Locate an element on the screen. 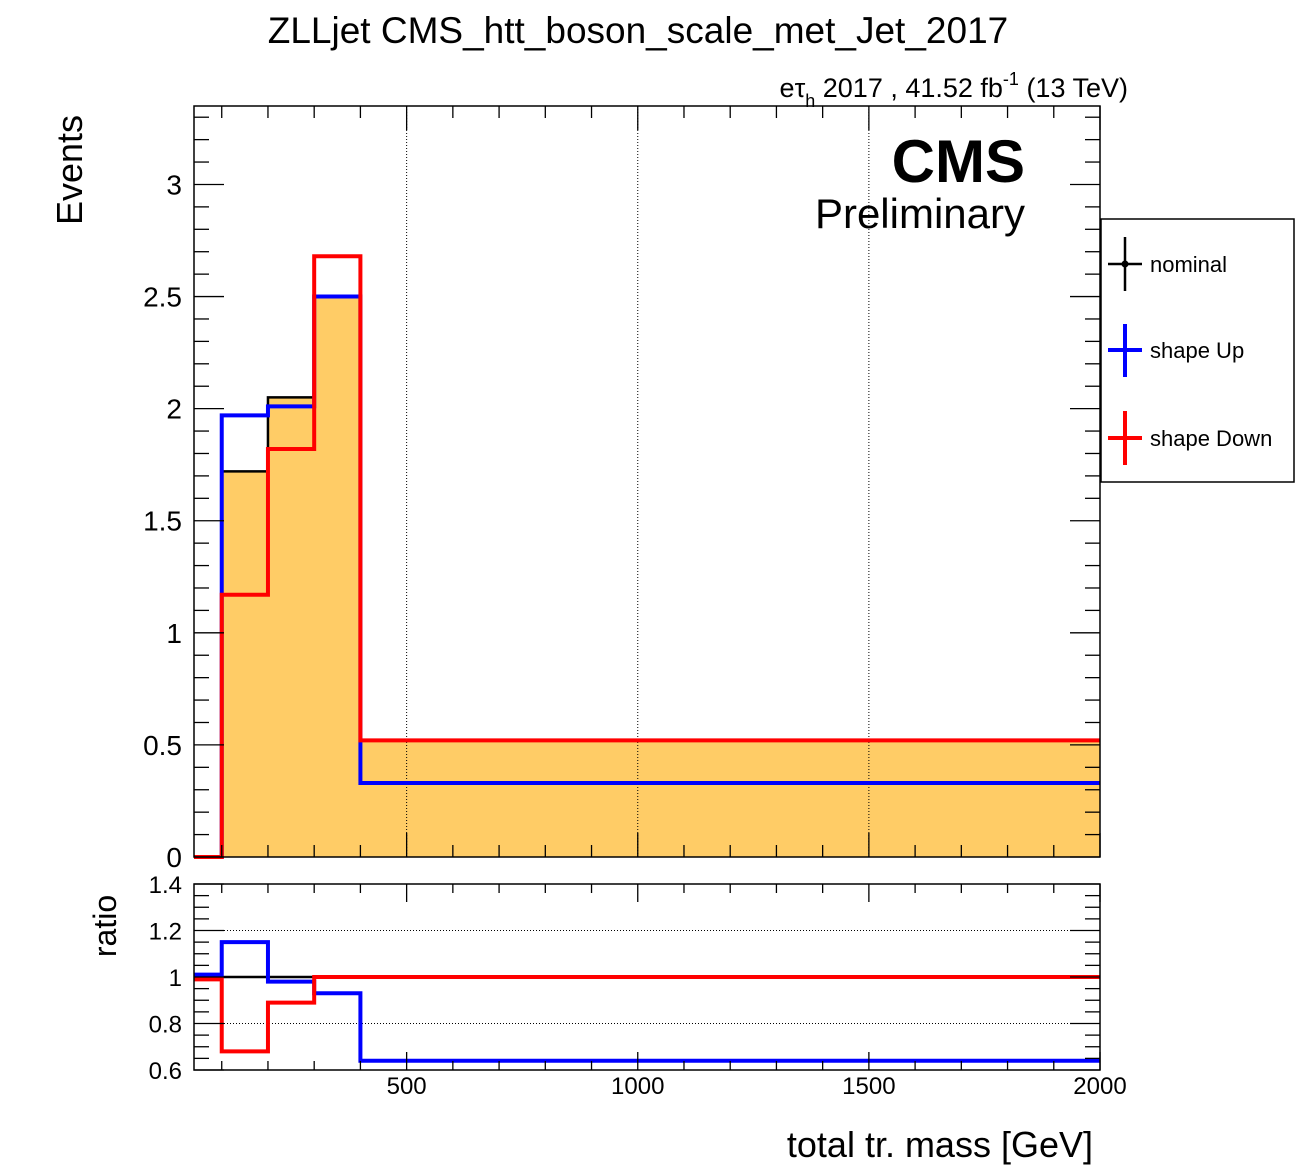 The width and height of the screenshot is (1296, 1172). main-y-tick-labels: 0 0.5 1 1.5 2 2.5 3 is located at coordinates (162, 521).